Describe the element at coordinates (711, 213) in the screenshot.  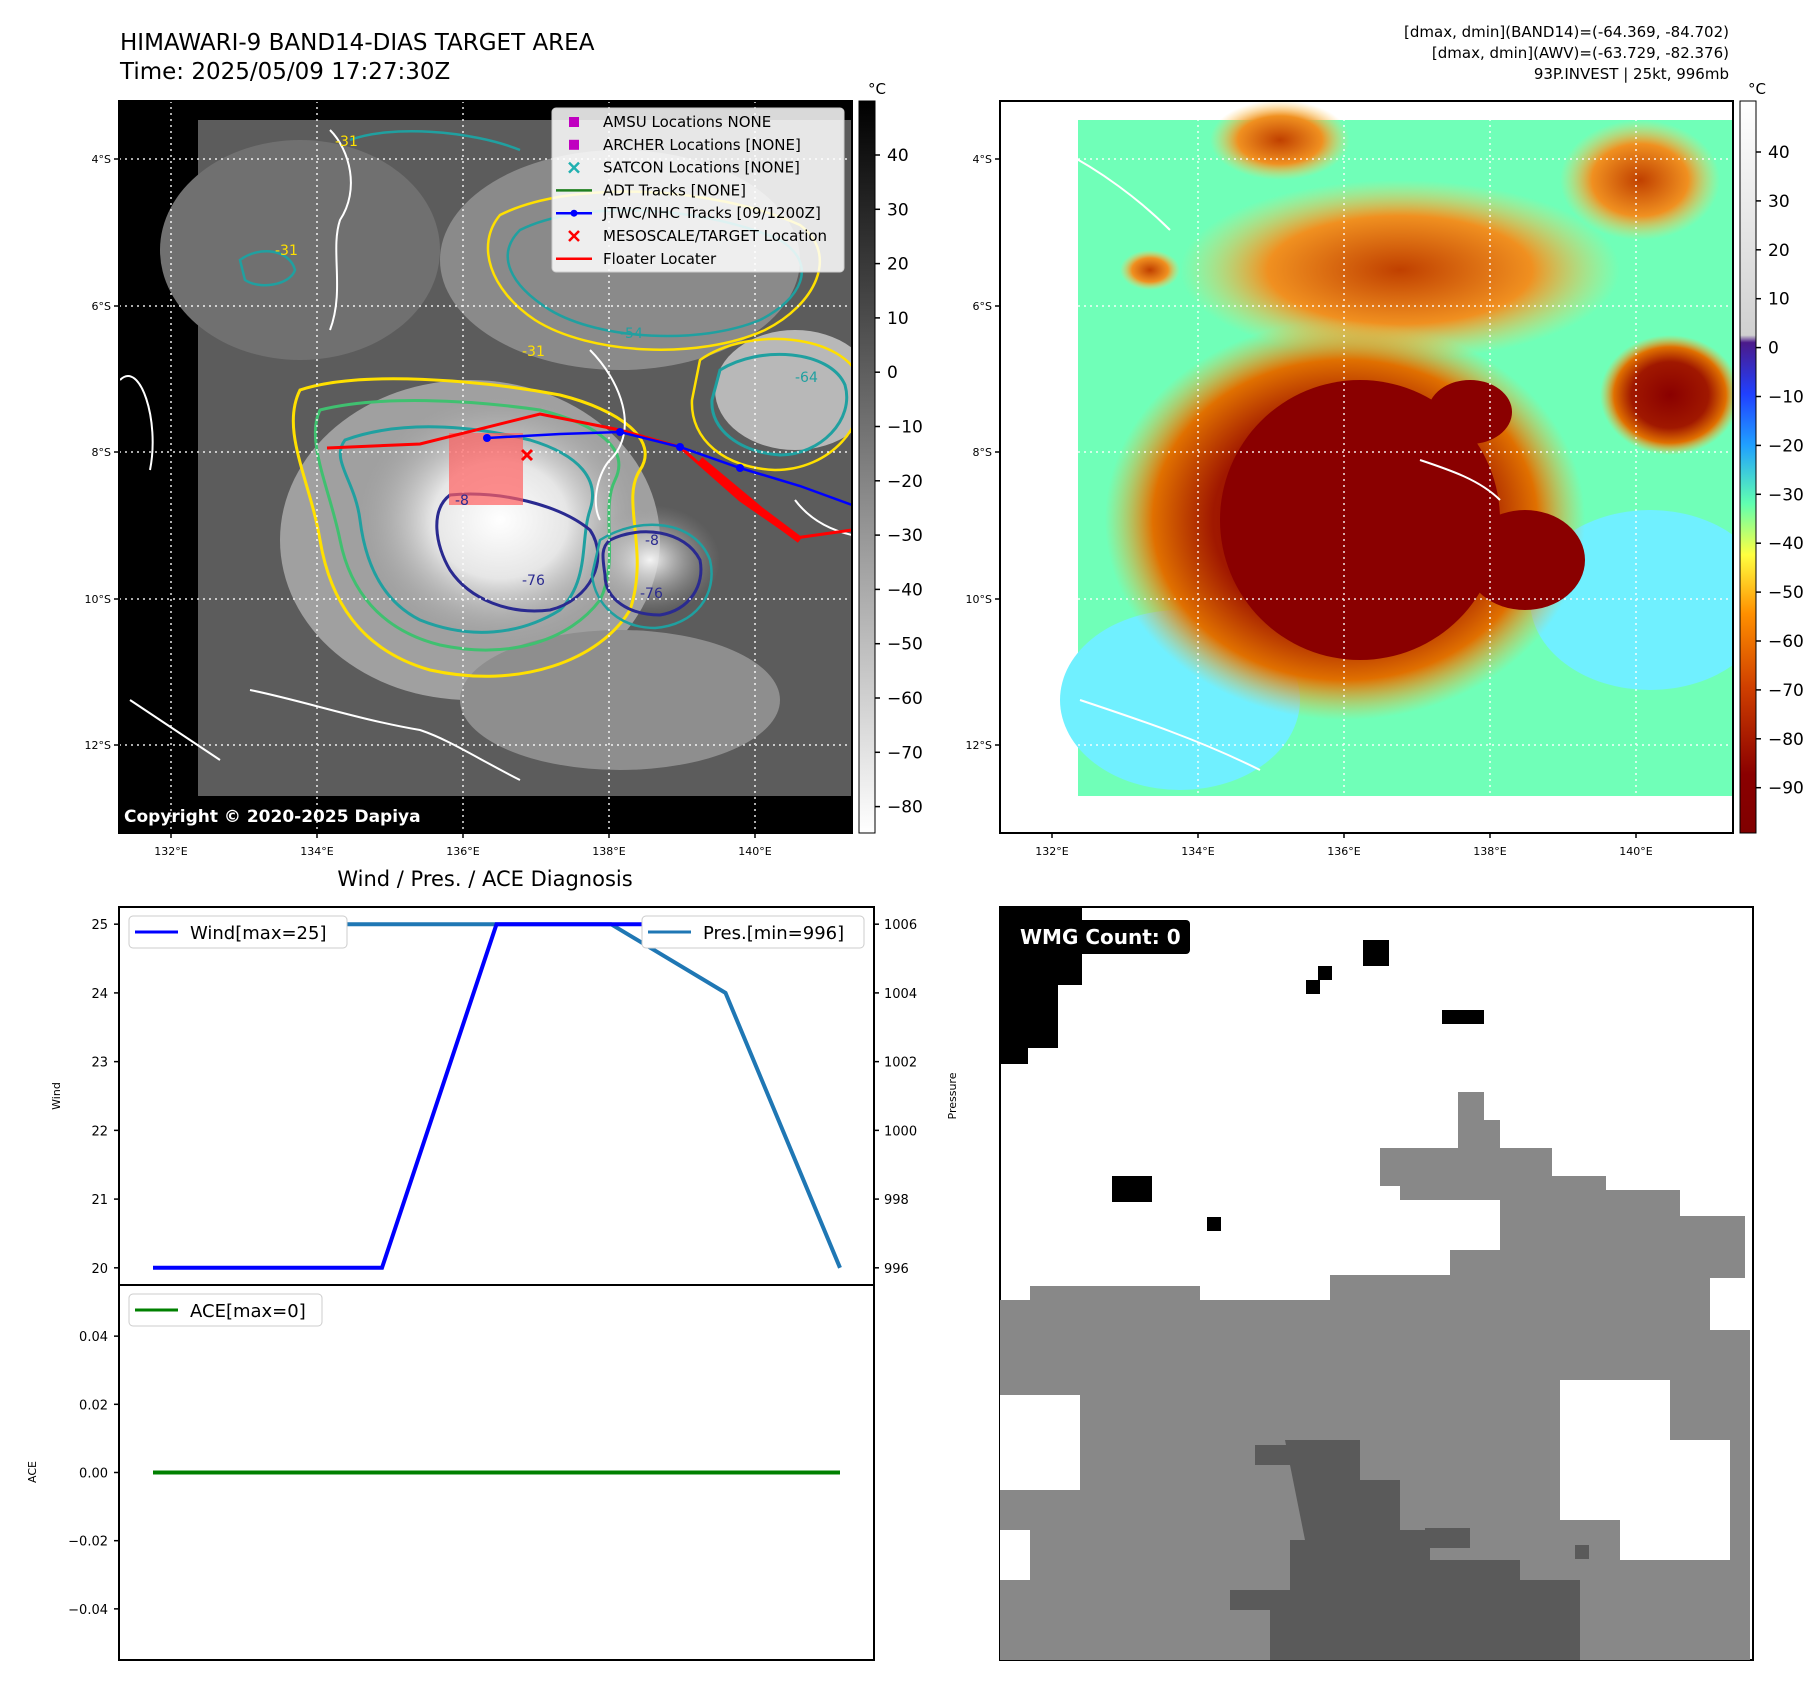
I see `legend-label: JTWC/NHC Tracks [09/1200Z]` at that location.